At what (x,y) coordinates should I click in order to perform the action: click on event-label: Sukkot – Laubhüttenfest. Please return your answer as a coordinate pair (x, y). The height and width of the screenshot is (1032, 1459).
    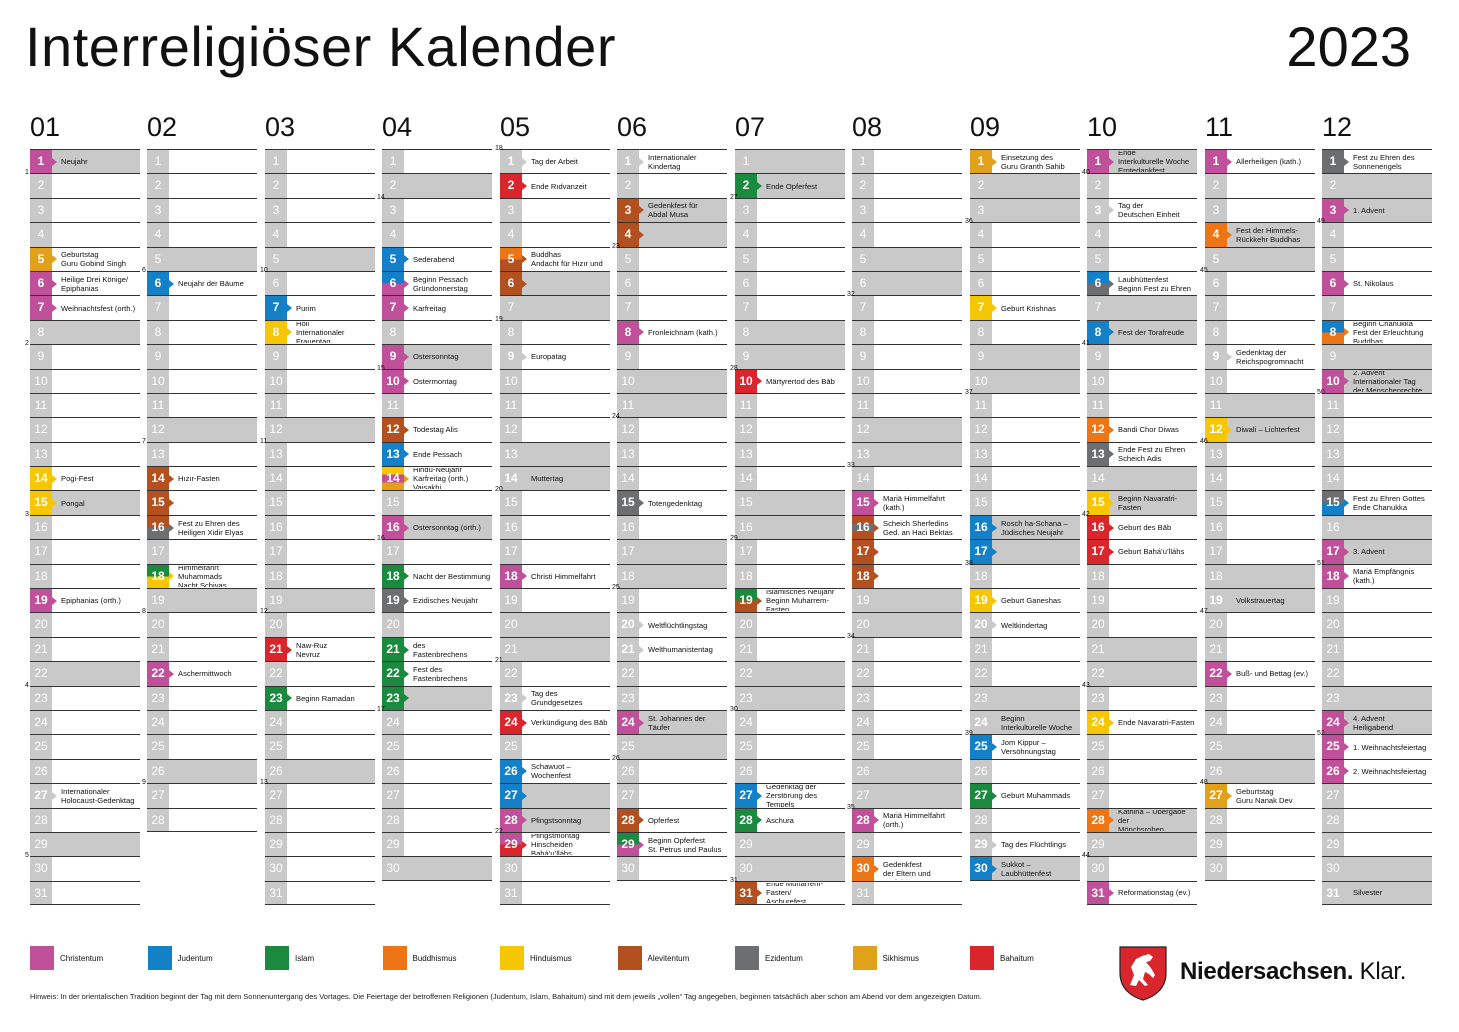
    Looking at the image, I should click on (1026, 868).